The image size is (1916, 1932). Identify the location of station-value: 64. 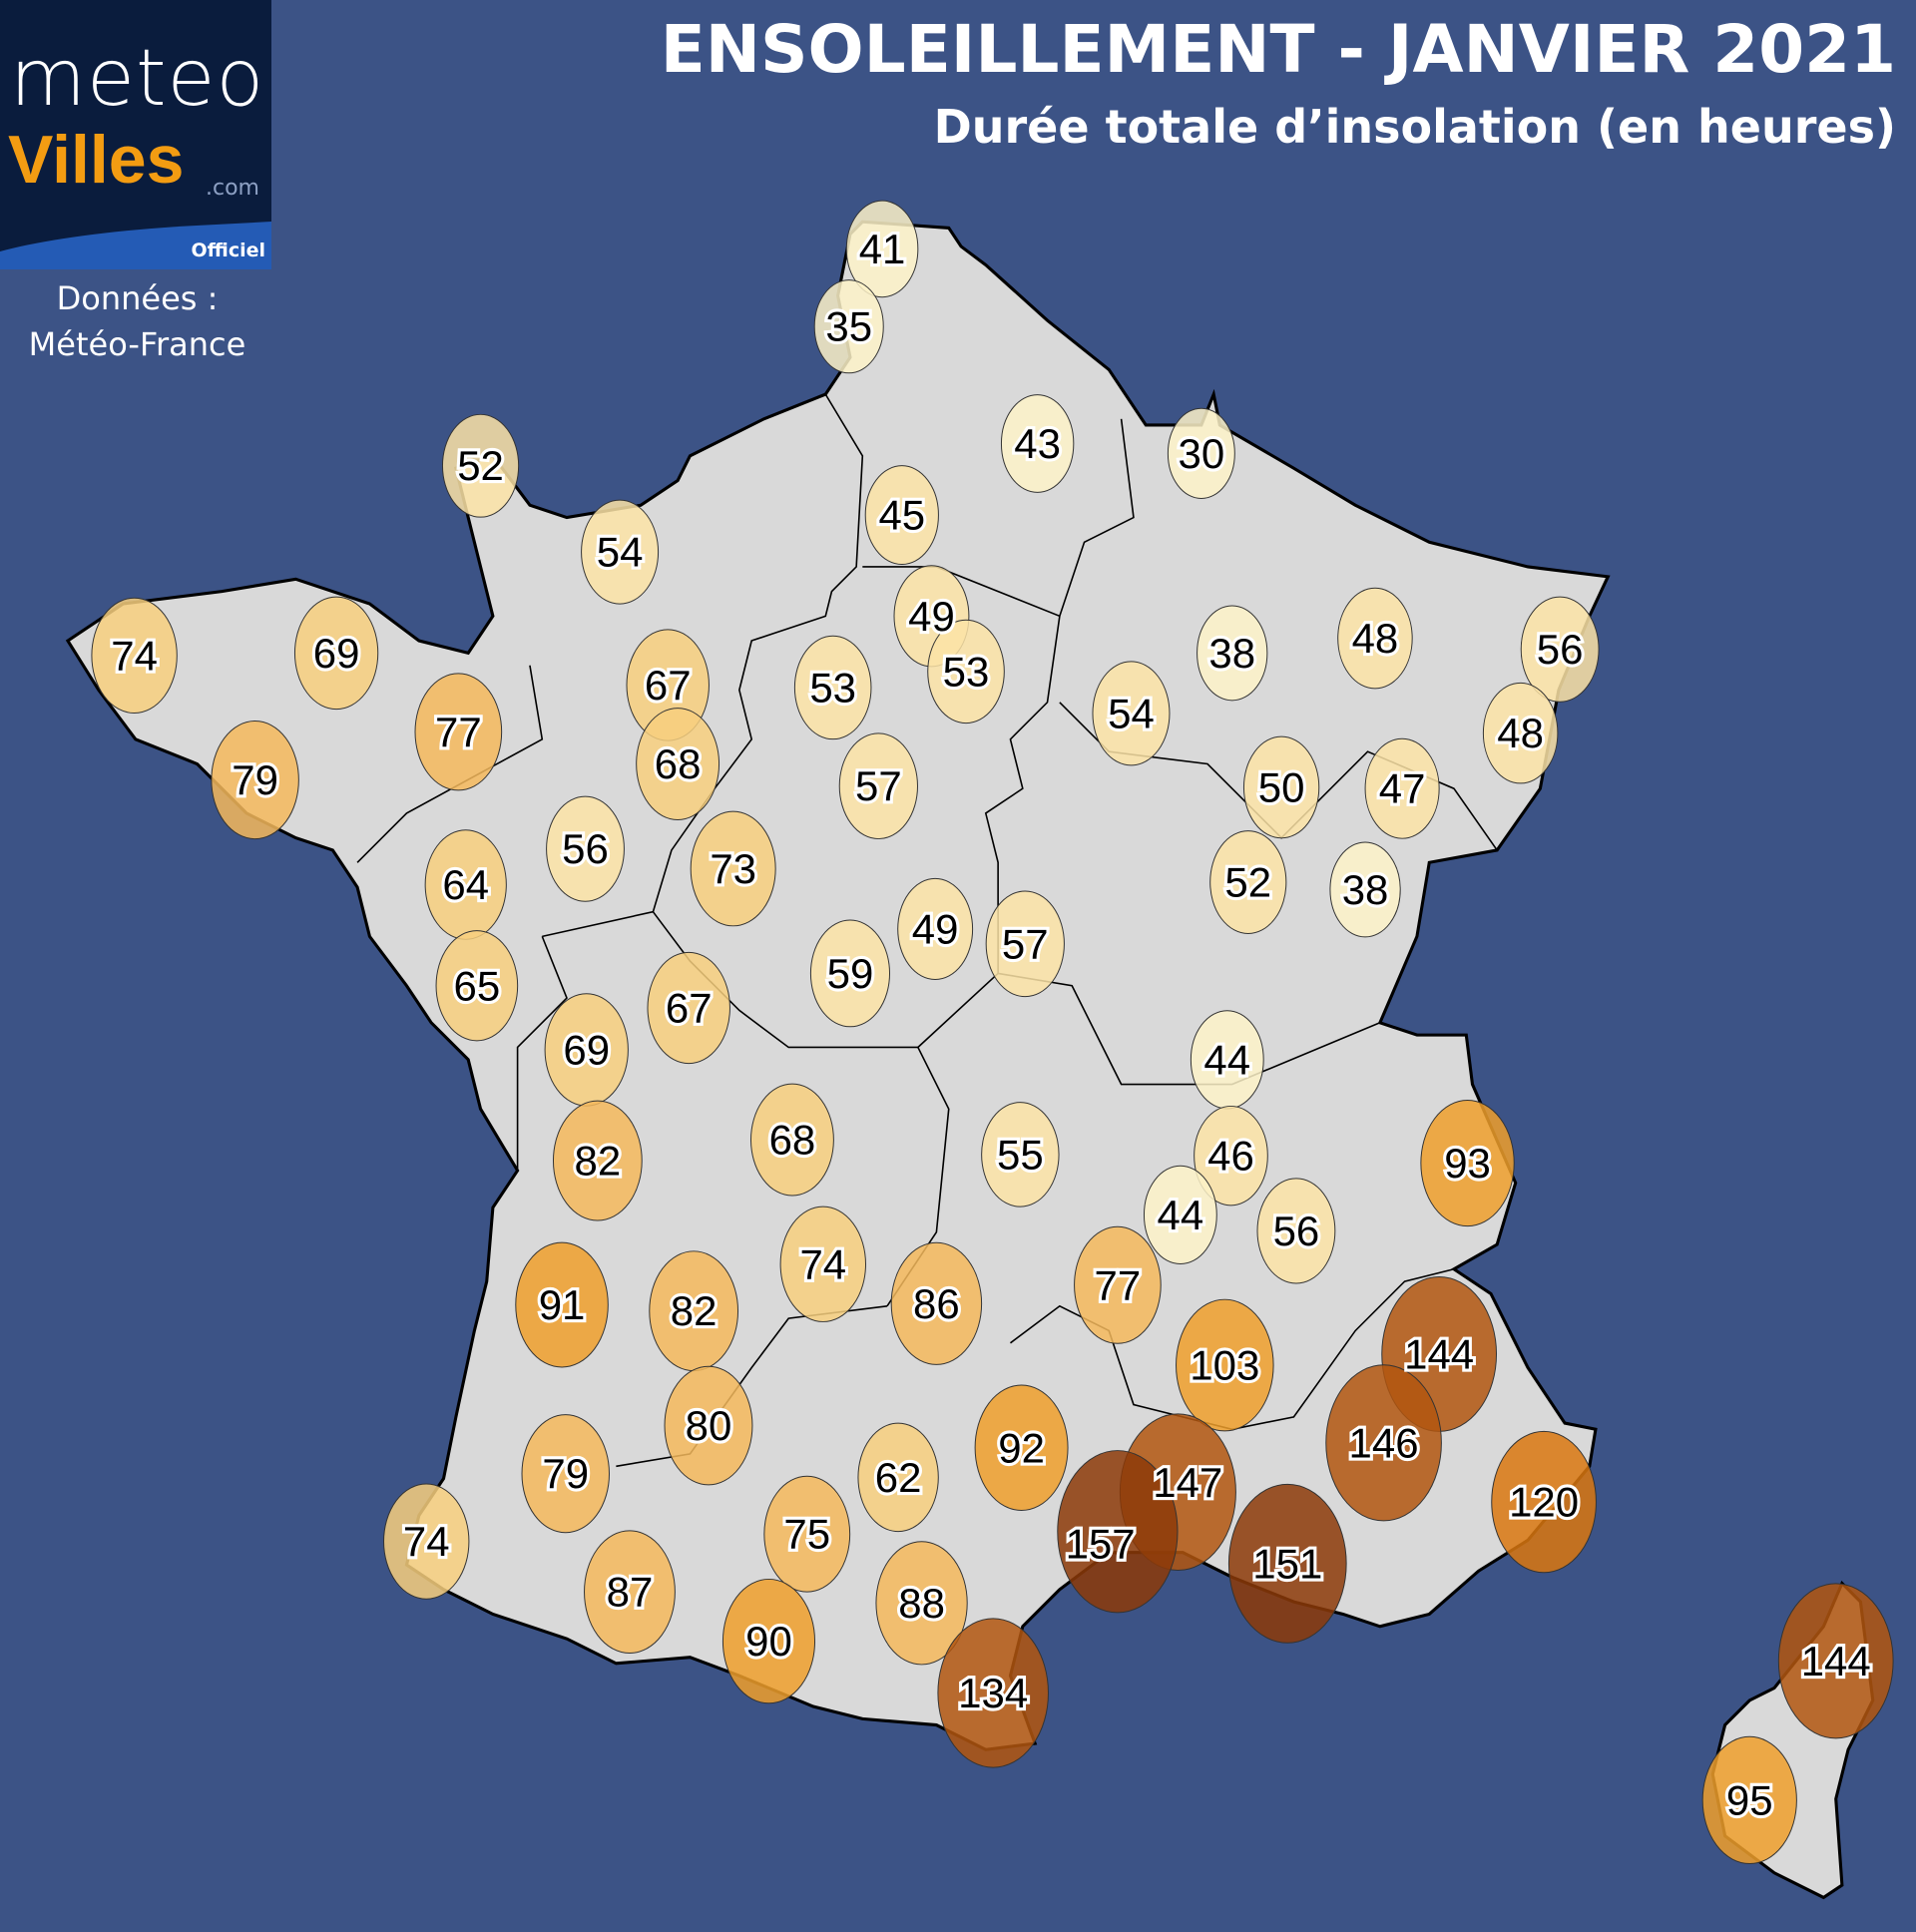
(465, 884).